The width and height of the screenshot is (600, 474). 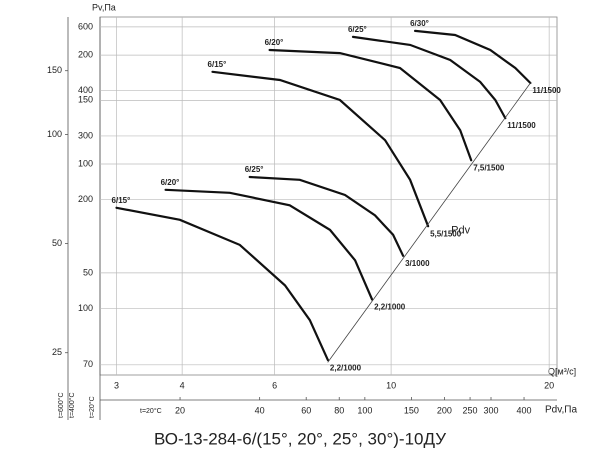 I want to click on x2-axis-label: Pdv,Па, so click(x=561, y=410).